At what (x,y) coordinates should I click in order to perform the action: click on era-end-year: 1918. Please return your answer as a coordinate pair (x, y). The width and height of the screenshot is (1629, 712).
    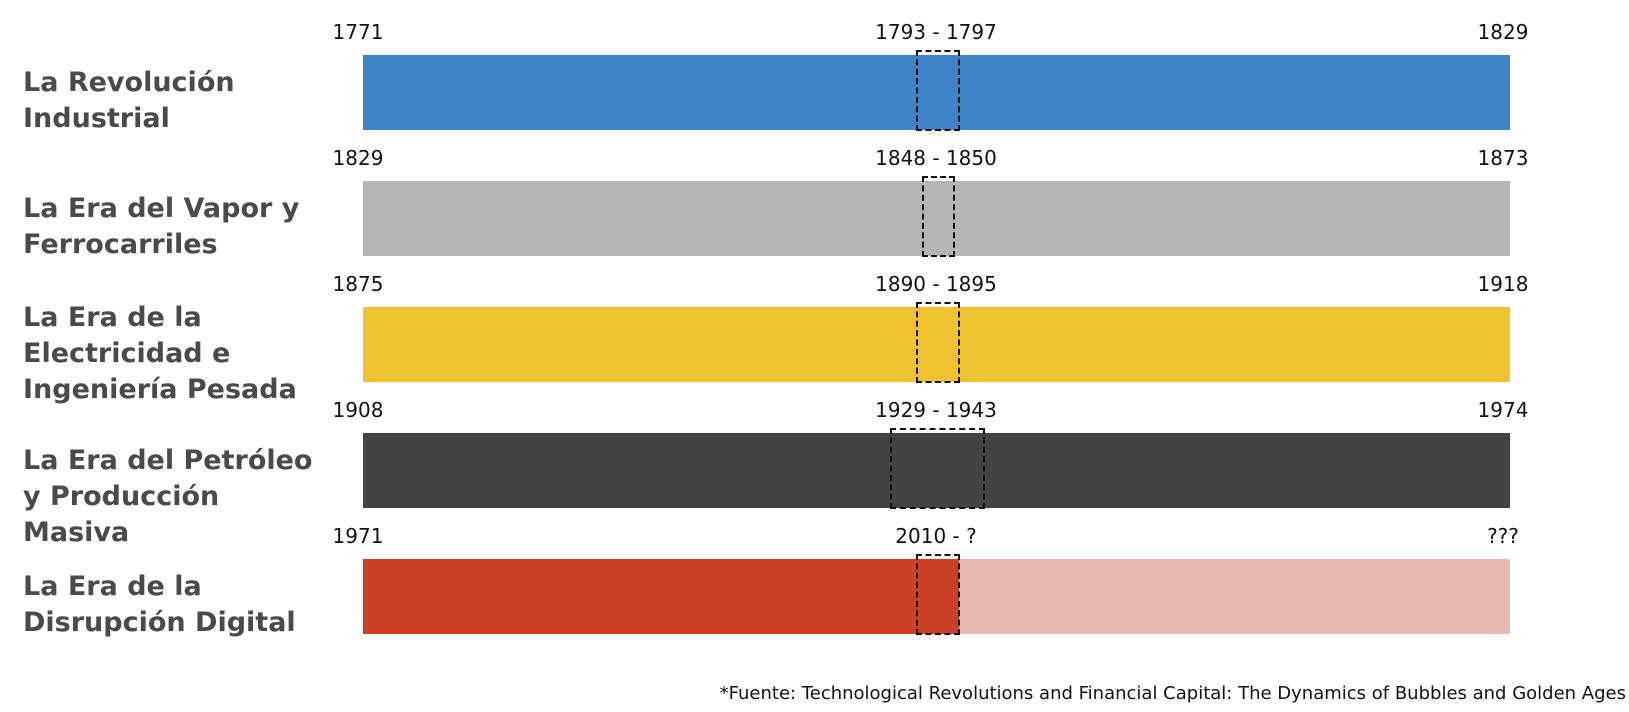
    Looking at the image, I should click on (1503, 284).